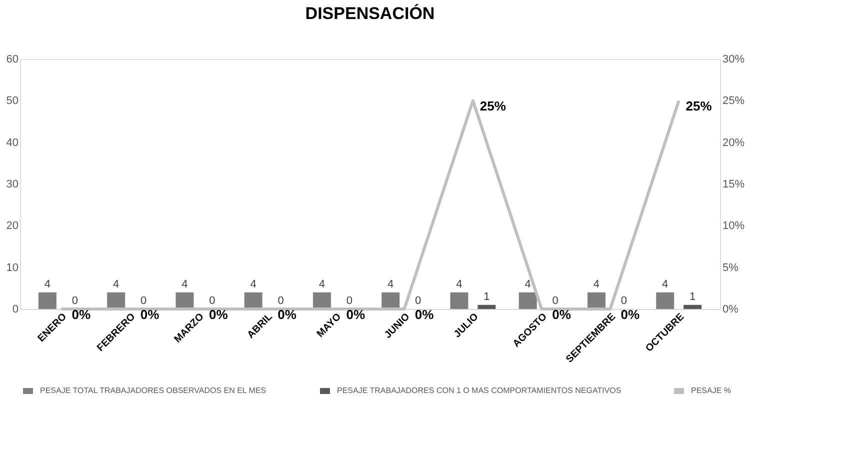 Image resolution: width=865 pixels, height=465 pixels. What do you see at coordinates (12, 101) in the screenshot?
I see `y-tick-label: 50` at bounding box center [12, 101].